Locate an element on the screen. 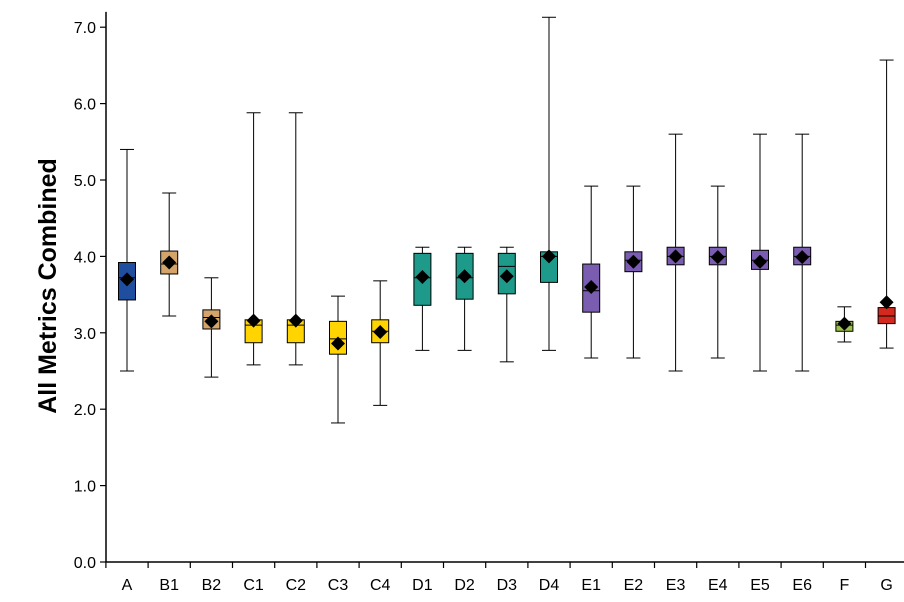 The width and height of the screenshot is (904, 602). box-b2 is located at coordinates (211, 327).